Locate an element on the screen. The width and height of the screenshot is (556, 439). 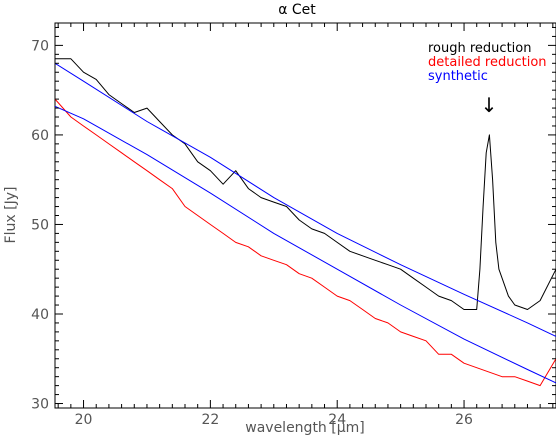
chart-title: α Cet is located at coordinates (297, 10).